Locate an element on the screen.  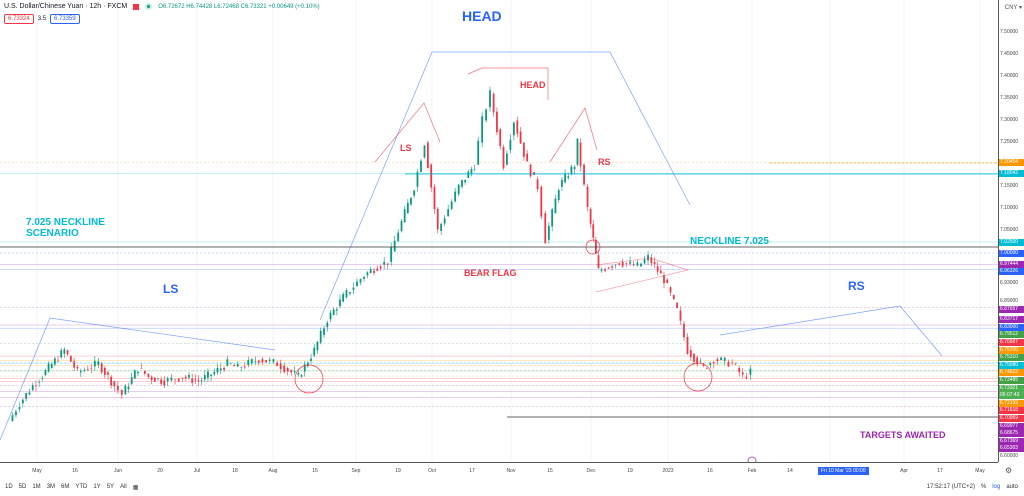
trade-boxes: 6.73324 3.5 6.73359 is located at coordinates (42, 19).